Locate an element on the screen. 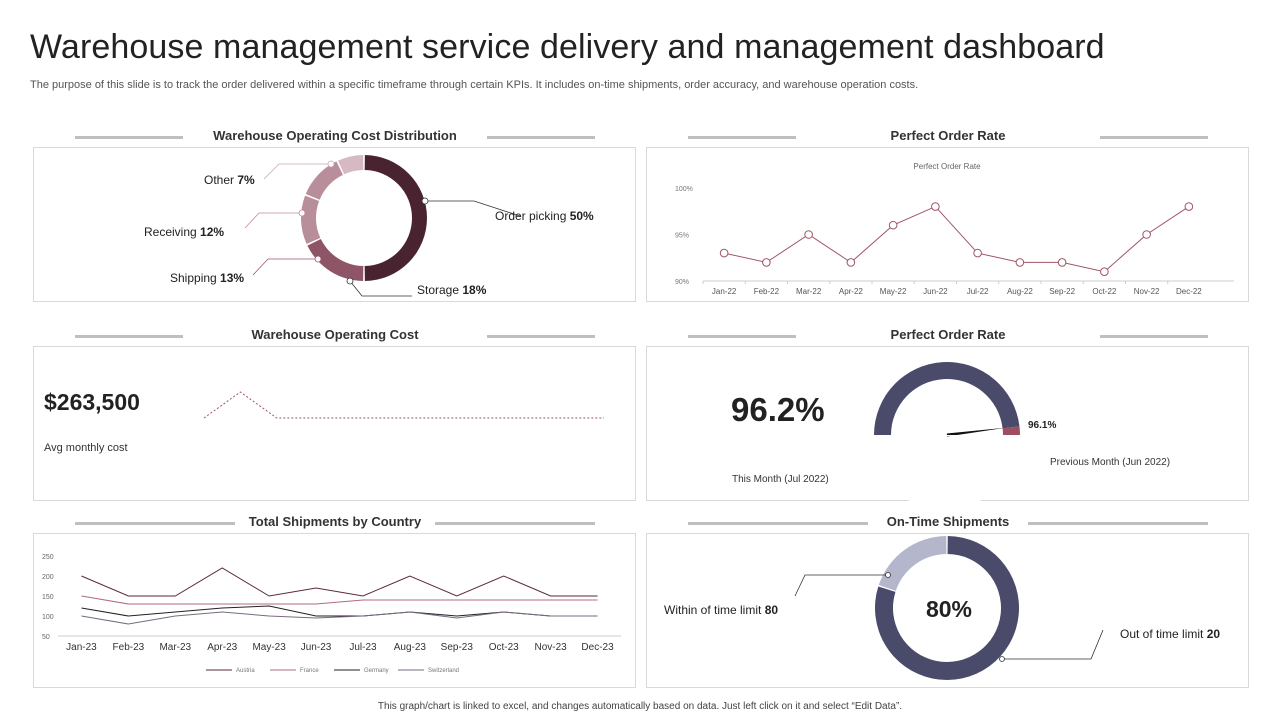 This screenshot has height=720, width=1280. callout-line-receiving is located at coordinates (273, 220).